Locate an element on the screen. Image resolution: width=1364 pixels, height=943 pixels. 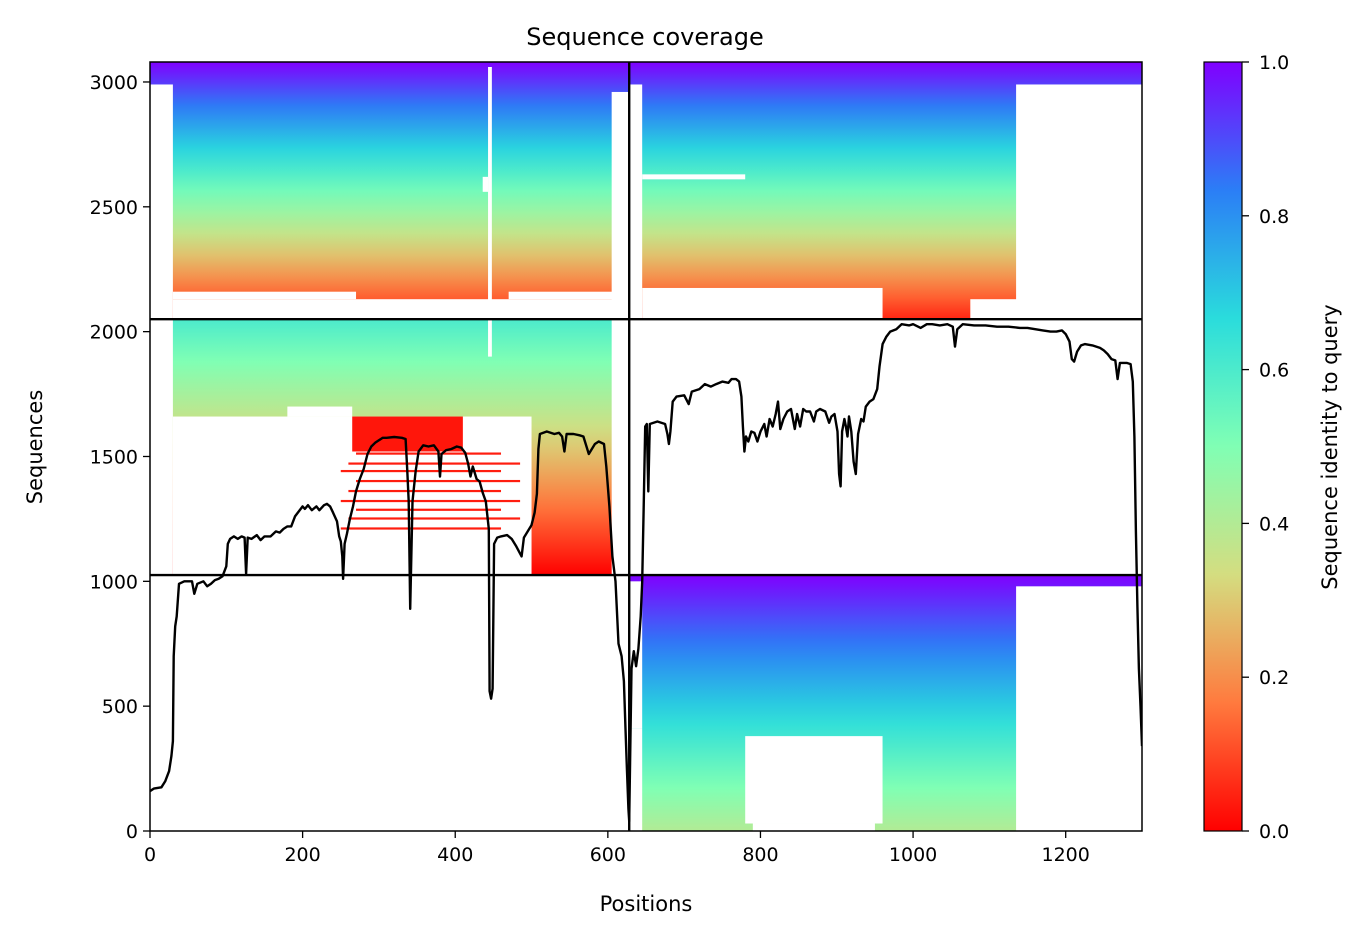
x-tick-label: 200 is located at coordinates (302, 855).